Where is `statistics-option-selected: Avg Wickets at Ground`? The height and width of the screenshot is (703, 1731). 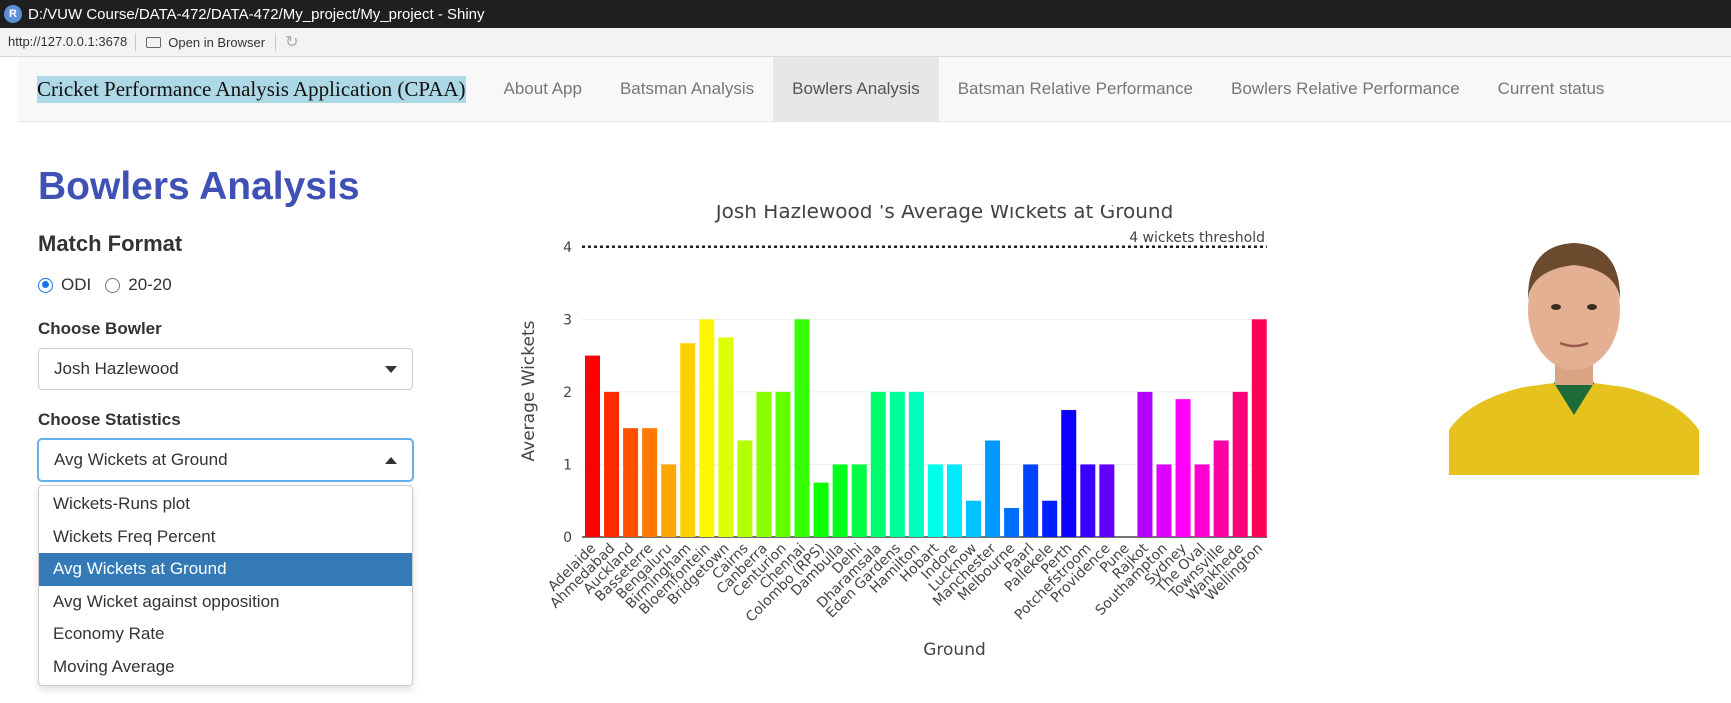 statistics-option-selected: Avg Wickets at Ground is located at coordinates (225, 569).